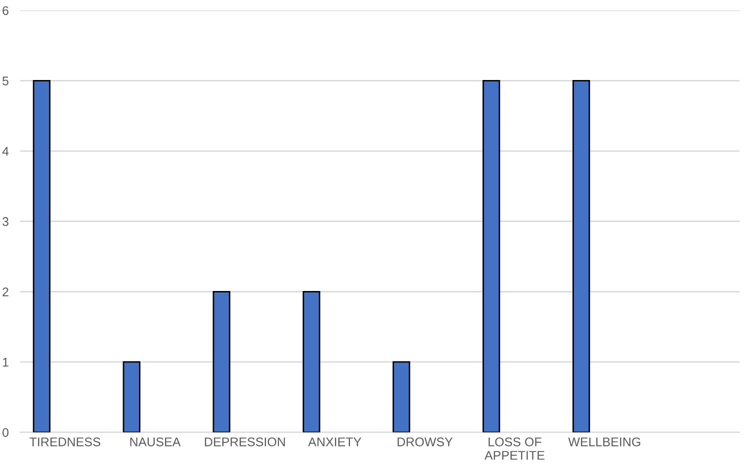 Image resolution: width=744 pixels, height=474 pixels. What do you see at coordinates (5, 221) in the screenshot?
I see `y-tick-label: 3` at bounding box center [5, 221].